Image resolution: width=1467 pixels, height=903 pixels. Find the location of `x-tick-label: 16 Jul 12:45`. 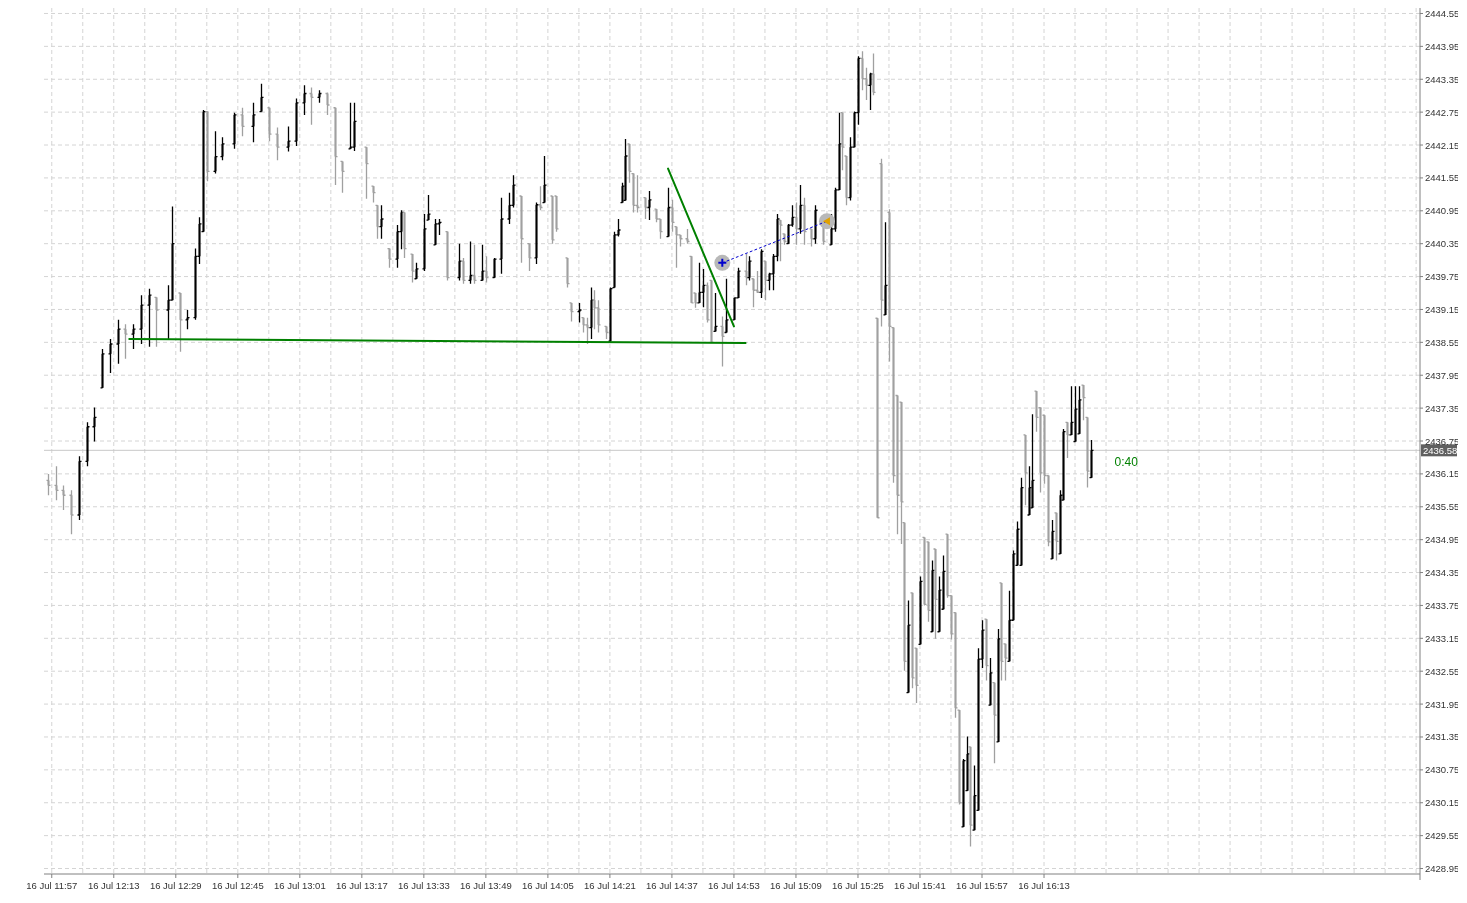

x-tick-label: 16 Jul 12:45 is located at coordinates (237, 885).